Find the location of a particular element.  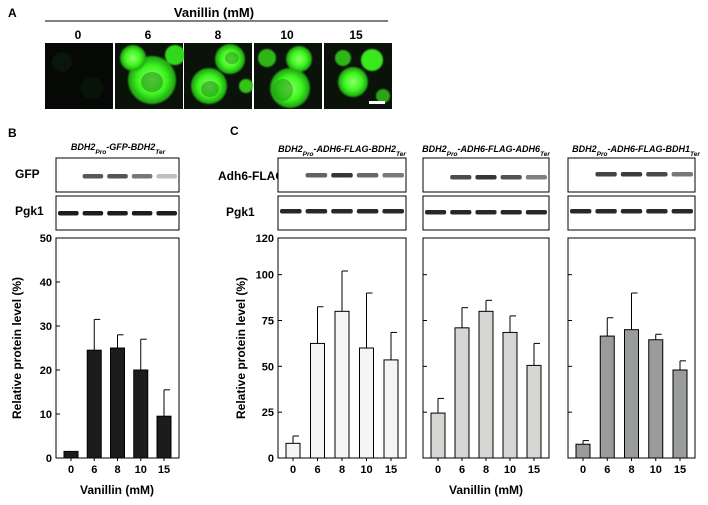

micrograph-15mm is located at coordinates (358, 76).